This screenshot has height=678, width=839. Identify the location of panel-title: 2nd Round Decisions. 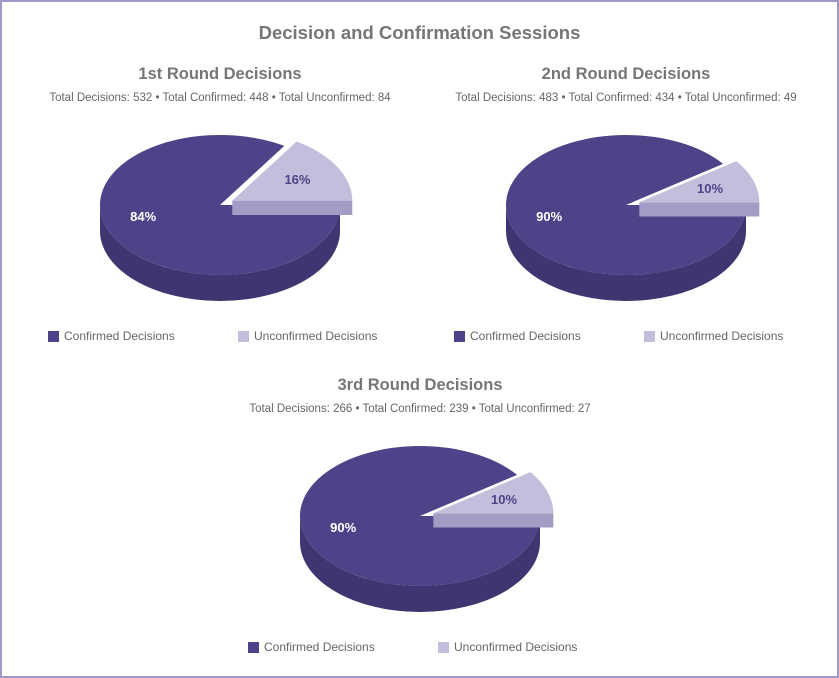
(626, 74).